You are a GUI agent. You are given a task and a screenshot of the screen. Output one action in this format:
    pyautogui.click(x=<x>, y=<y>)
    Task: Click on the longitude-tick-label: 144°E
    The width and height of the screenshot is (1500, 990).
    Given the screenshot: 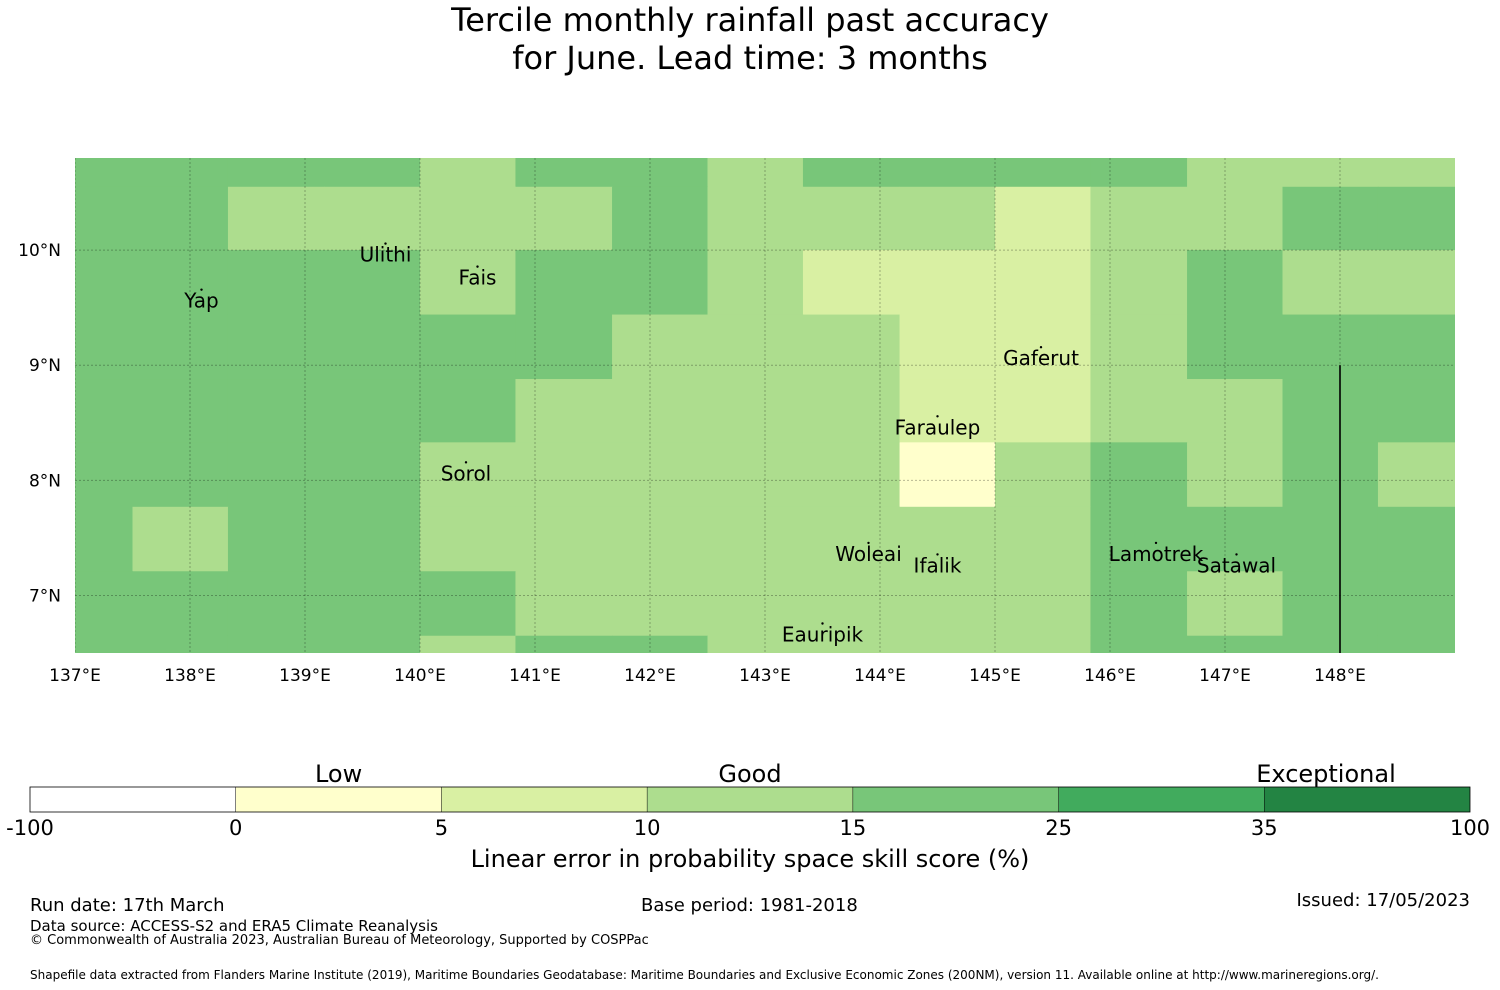 What is the action you would take?
    pyautogui.click(x=880, y=676)
    